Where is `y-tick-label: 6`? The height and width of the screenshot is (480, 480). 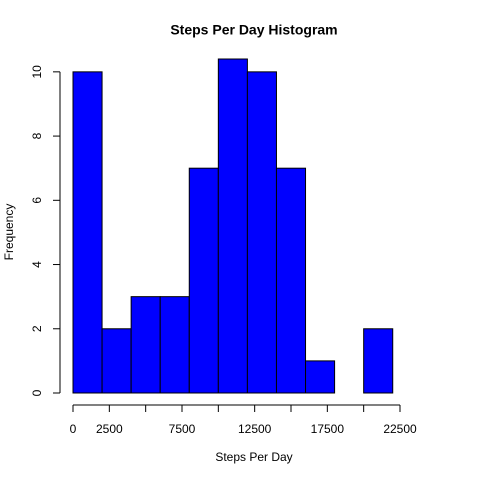
y-tick-label: 6 is located at coordinates (37, 200).